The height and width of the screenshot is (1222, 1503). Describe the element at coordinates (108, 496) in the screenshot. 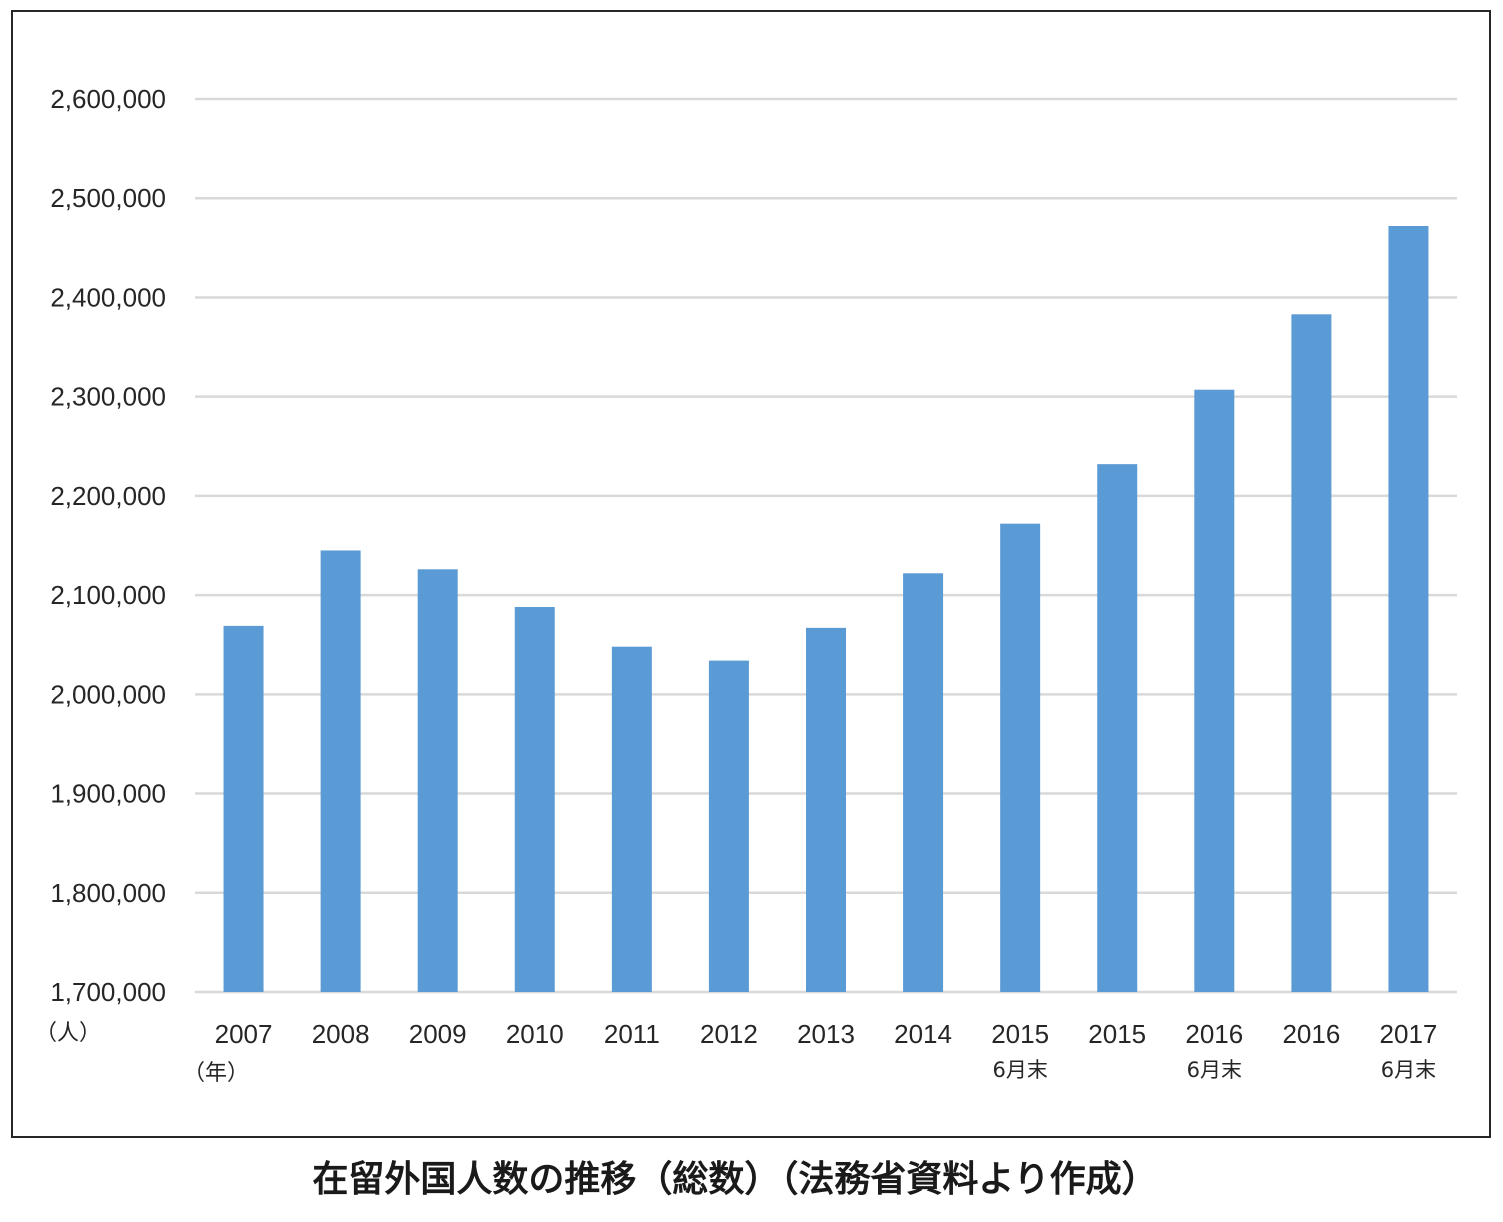

I see `y-tick-label: 2,200,000` at that location.